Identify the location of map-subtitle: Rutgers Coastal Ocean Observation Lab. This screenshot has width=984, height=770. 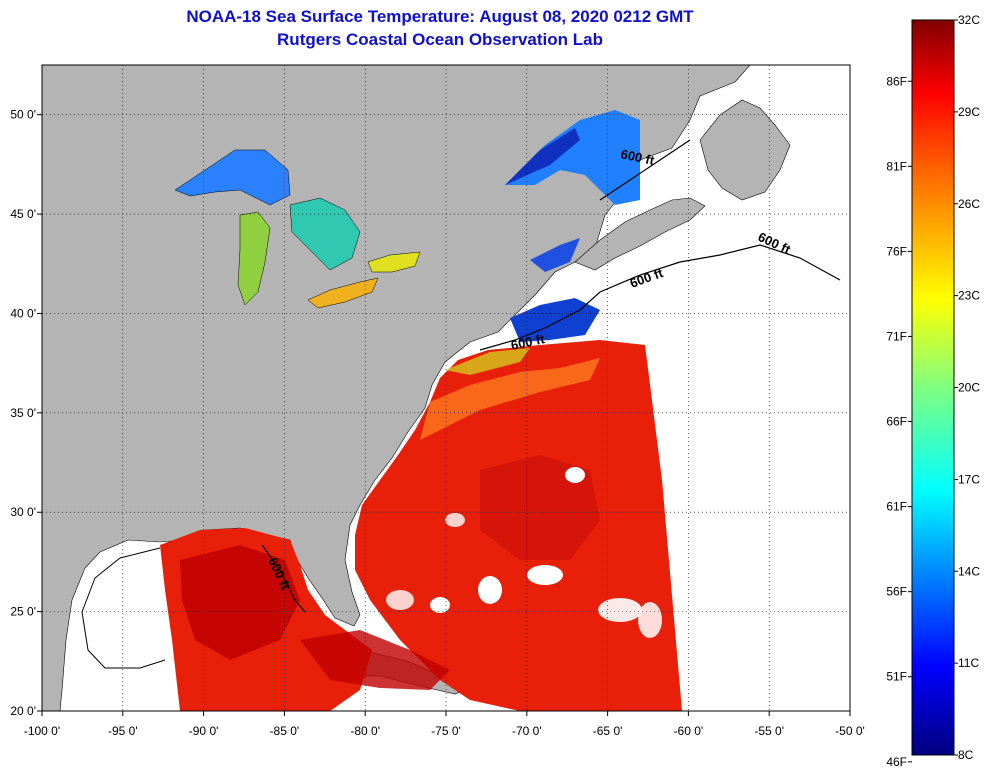
(440, 39).